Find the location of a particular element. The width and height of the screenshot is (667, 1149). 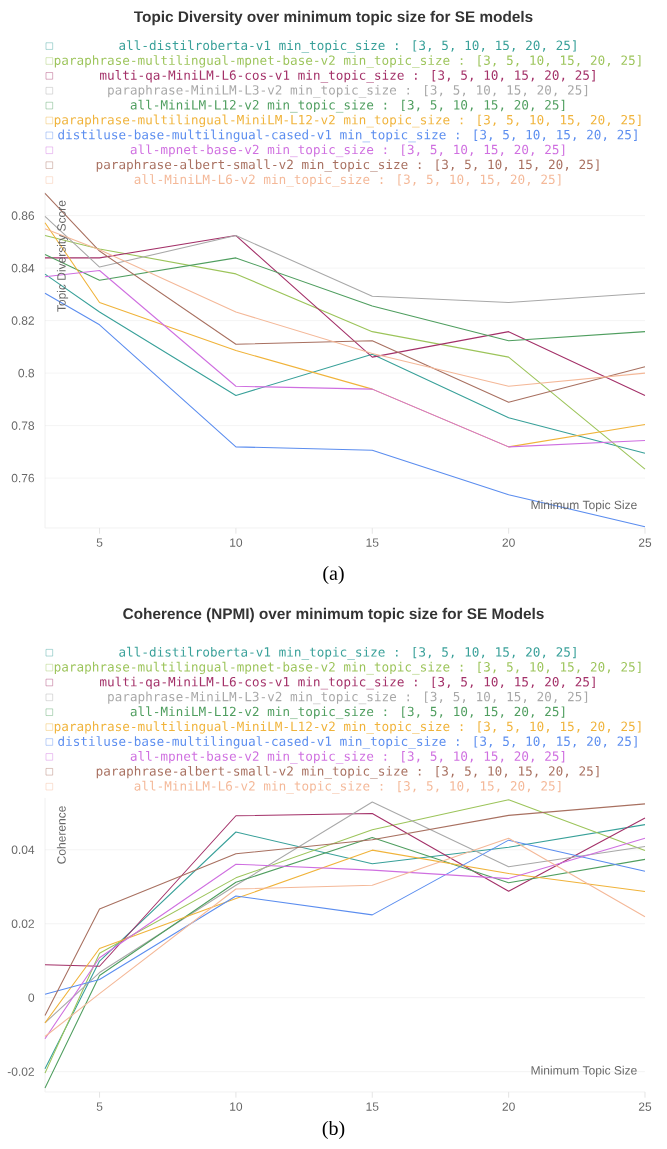

chart-title: Topic Diversity over minimum topic size for SE models is located at coordinates (333, 18).